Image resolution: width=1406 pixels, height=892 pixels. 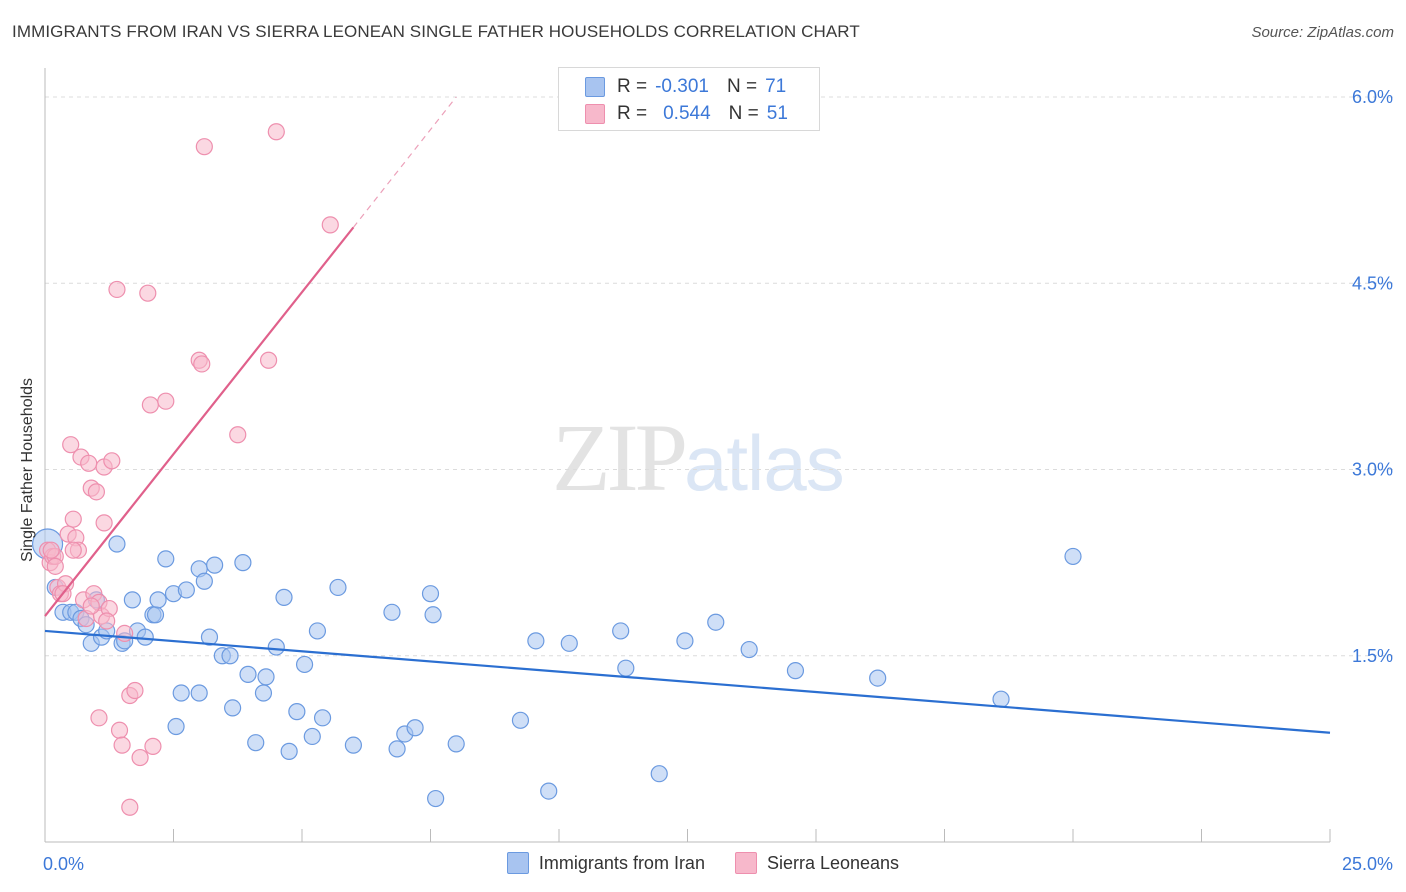 What do you see at coordinates (63, 864) in the screenshot?
I see `x-tick-label: 0.0%` at bounding box center [63, 864].